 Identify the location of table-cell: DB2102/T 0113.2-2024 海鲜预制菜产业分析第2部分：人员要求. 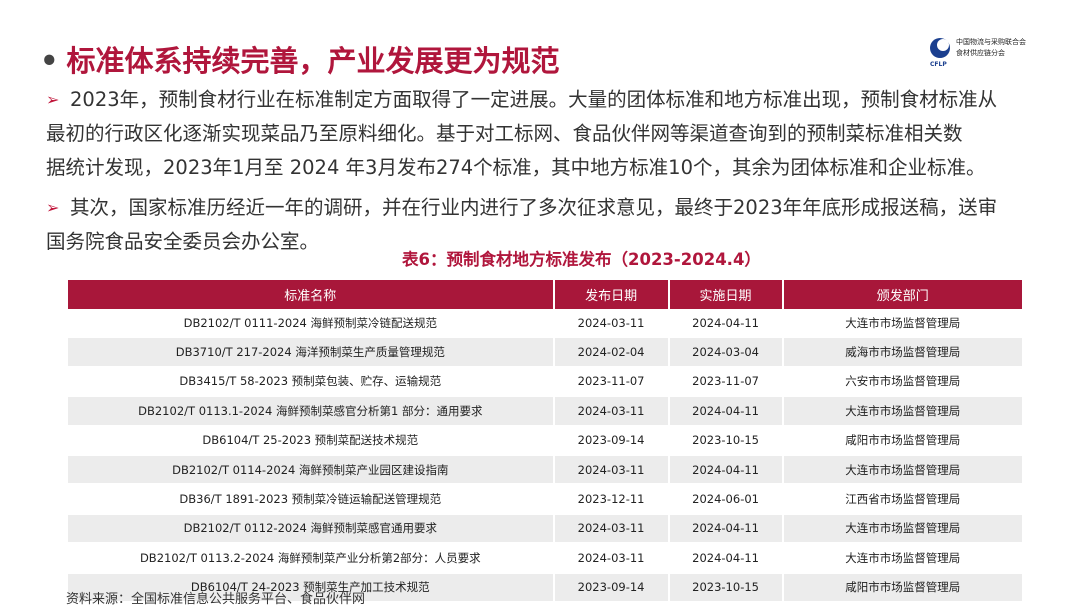
(310, 558).